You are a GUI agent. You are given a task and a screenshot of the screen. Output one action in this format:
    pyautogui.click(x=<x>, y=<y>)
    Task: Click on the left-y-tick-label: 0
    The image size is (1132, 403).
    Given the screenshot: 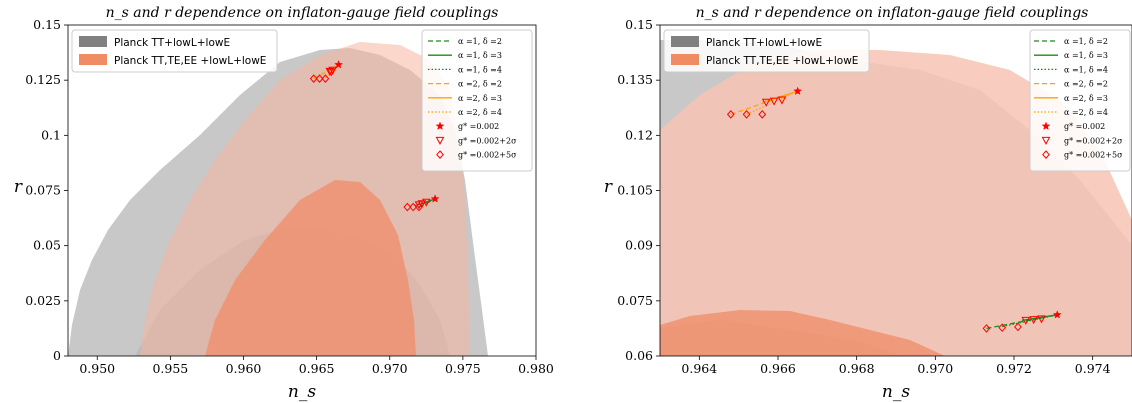 What is the action you would take?
    pyautogui.click(x=57, y=355)
    